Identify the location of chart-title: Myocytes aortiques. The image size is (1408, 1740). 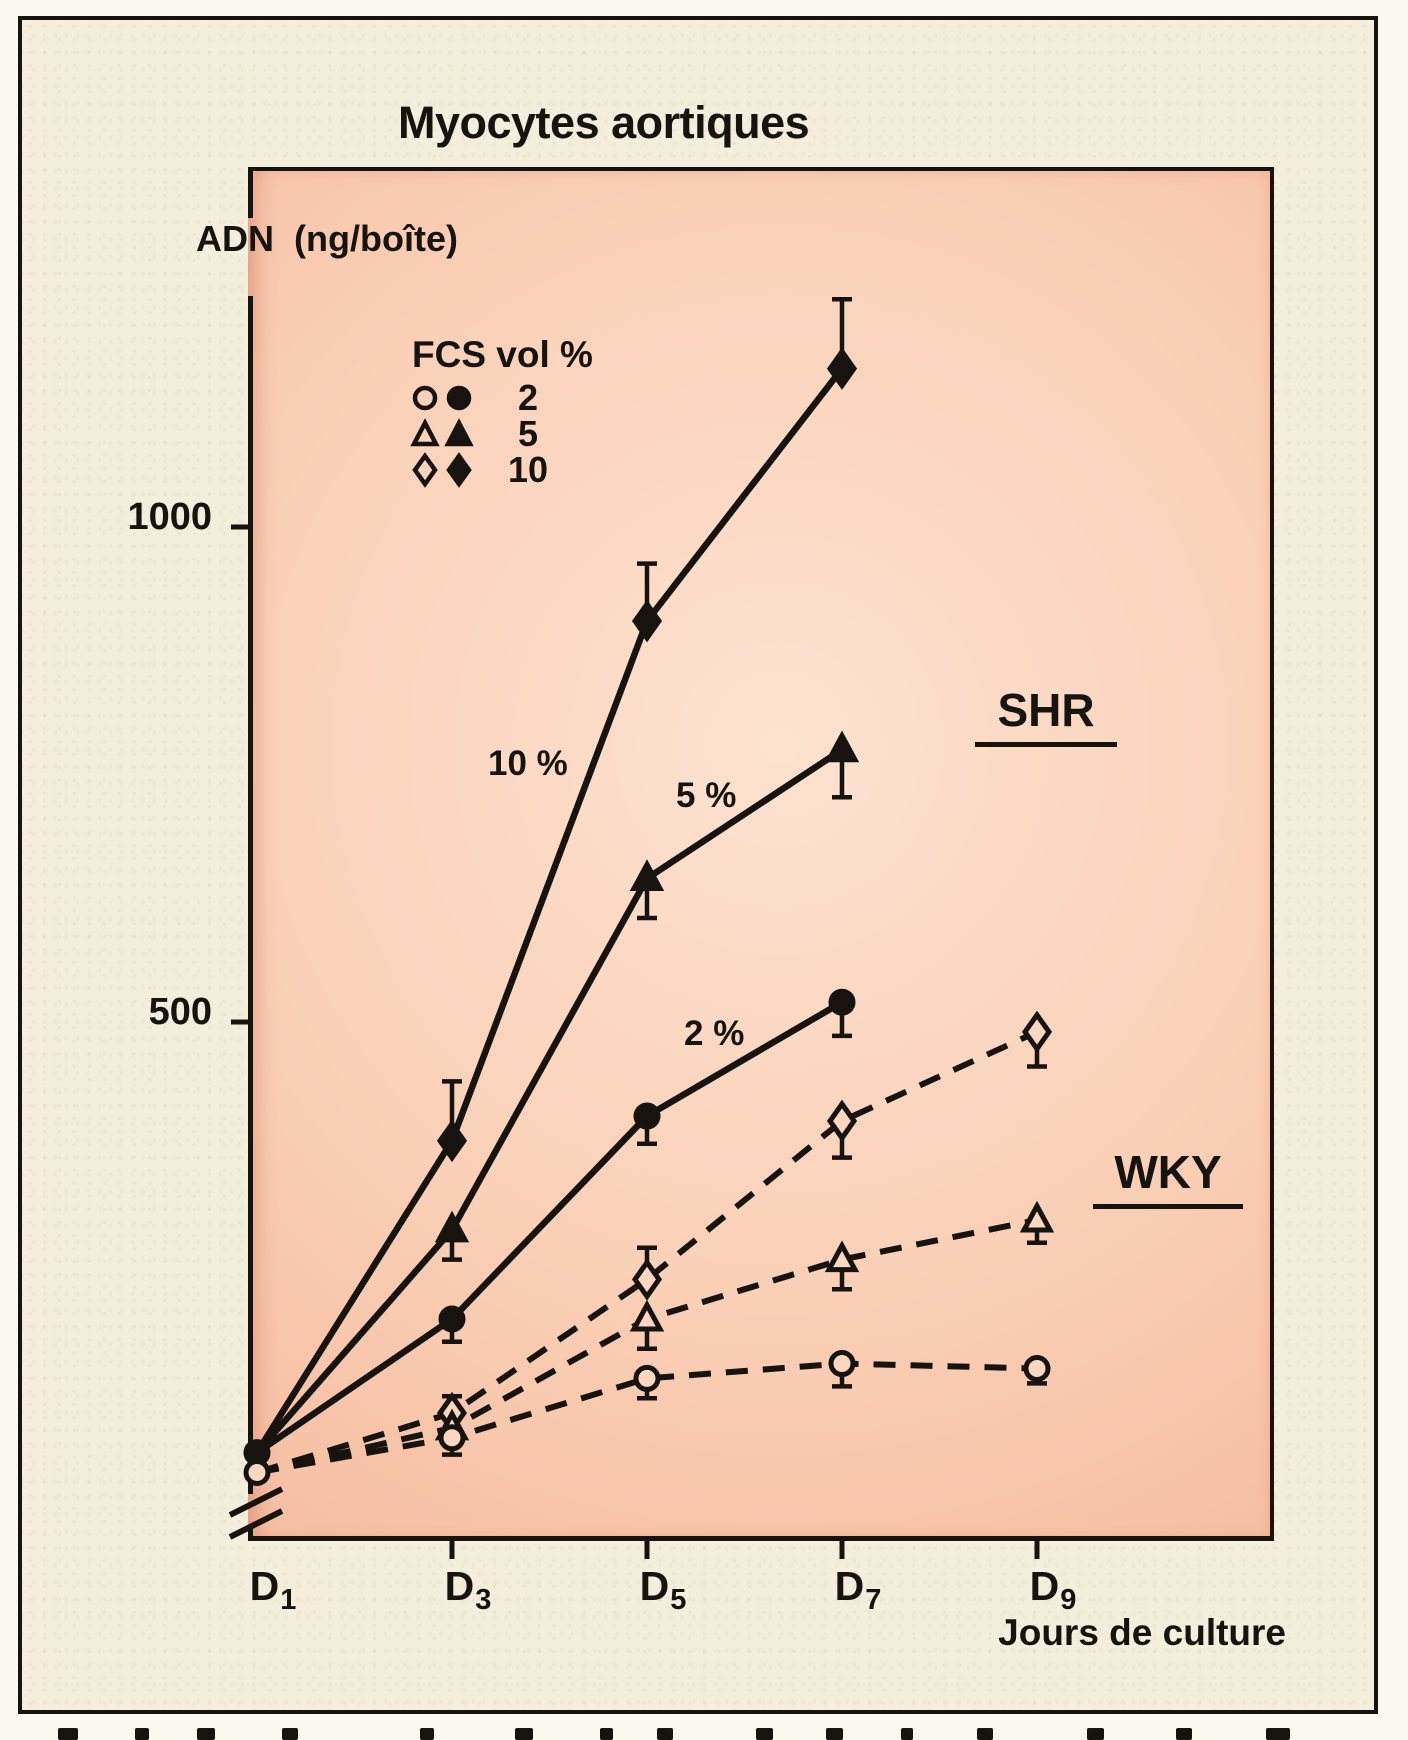
(604, 122).